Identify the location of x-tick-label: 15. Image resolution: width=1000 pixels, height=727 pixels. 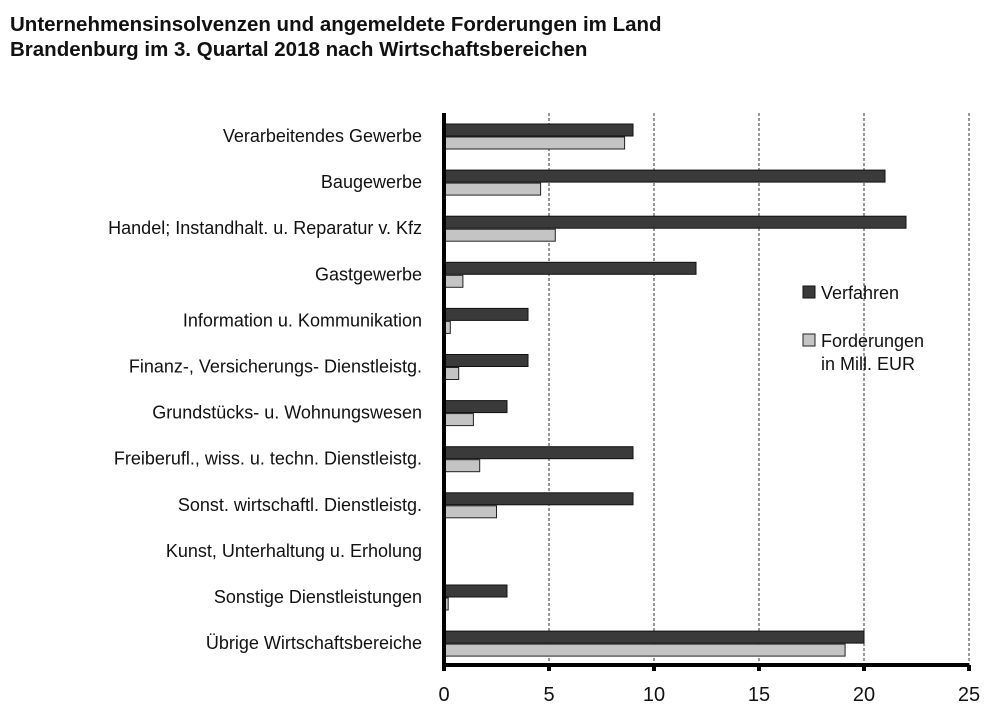
(759, 695).